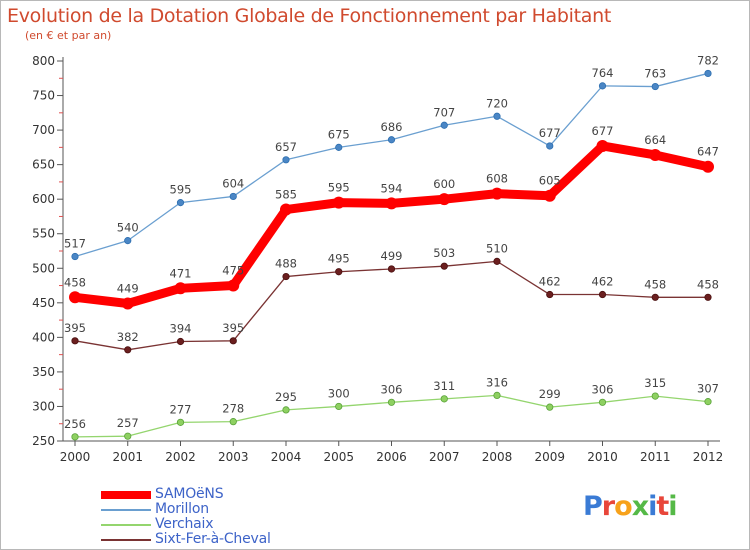  What do you see at coordinates (662, 506) in the screenshot?
I see `logo-letter: t` at bounding box center [662, 506].